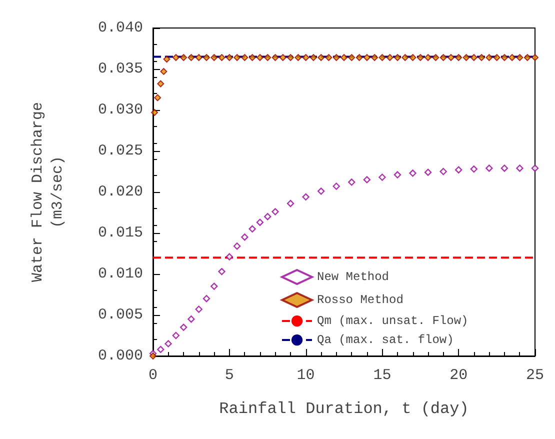  I want to click on y-tick-label: 0.035, so click(120, 69).